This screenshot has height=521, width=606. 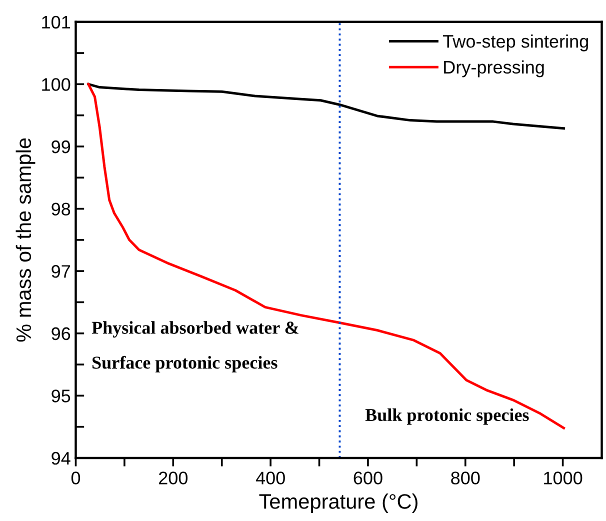 I want to click on y-tick-label: 100, so click(x=56, y=84).